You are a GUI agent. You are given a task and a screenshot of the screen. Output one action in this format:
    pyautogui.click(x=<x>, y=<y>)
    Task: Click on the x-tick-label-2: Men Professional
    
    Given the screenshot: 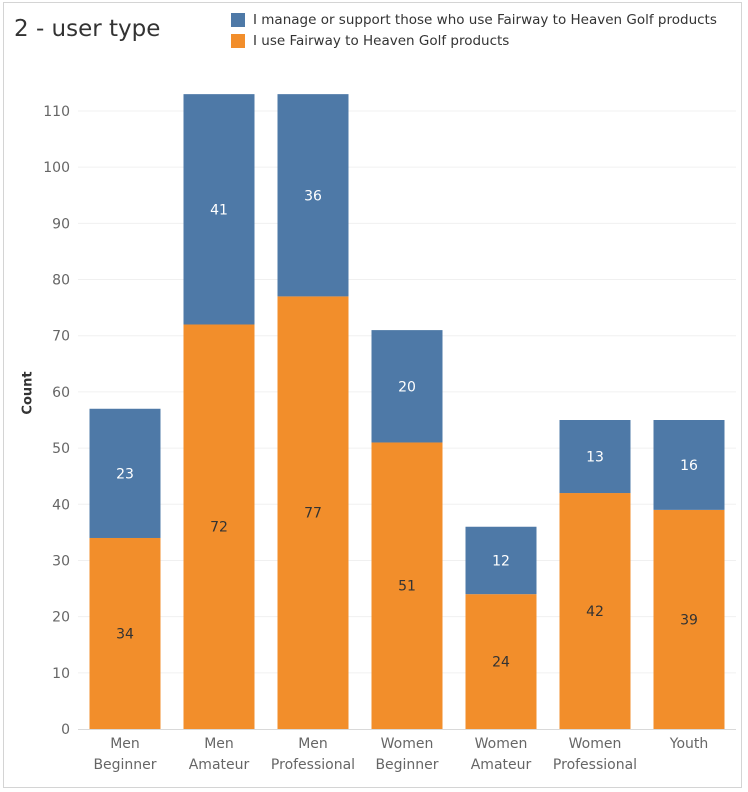 What is the action you would take?
    pyautogui.click(x=313, y=754)
    